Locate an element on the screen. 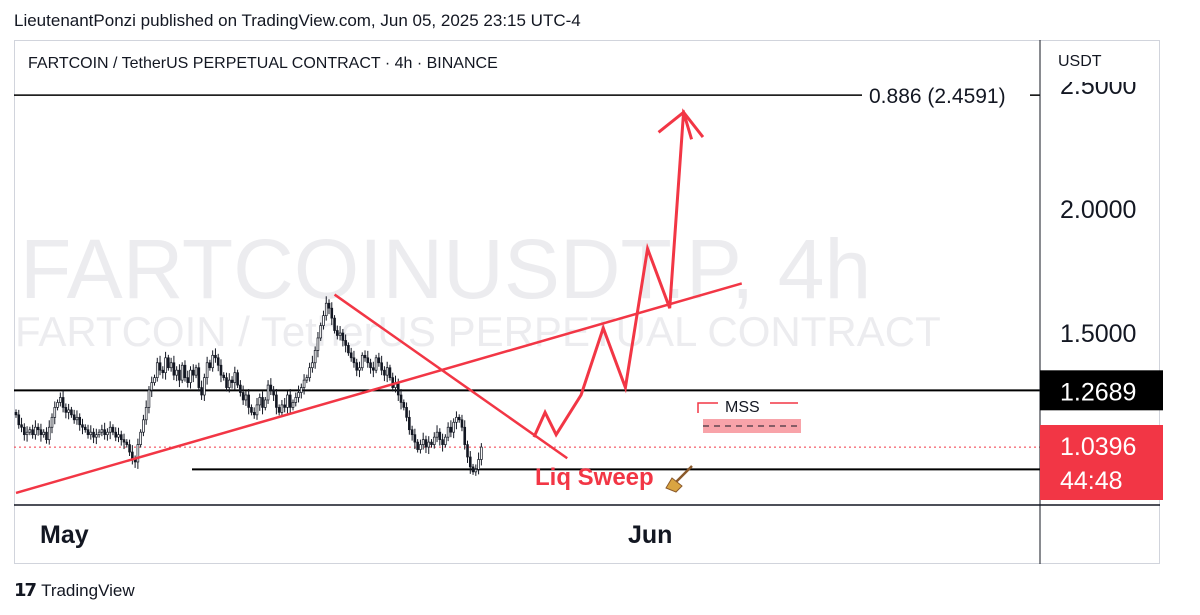 This screenshot has width=1200, height=615. liq-sweep-label: Liq Sweep is located at coordinates (594, 477).